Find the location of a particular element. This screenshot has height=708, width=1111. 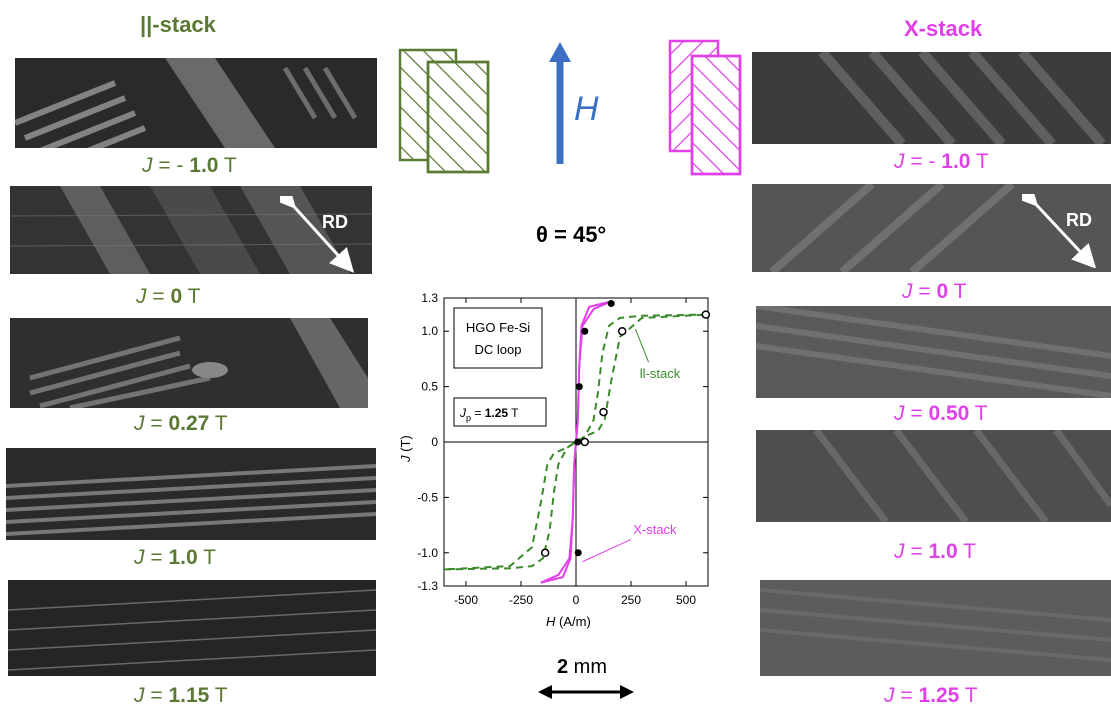

jp-box is located at coordinates (500, 412).